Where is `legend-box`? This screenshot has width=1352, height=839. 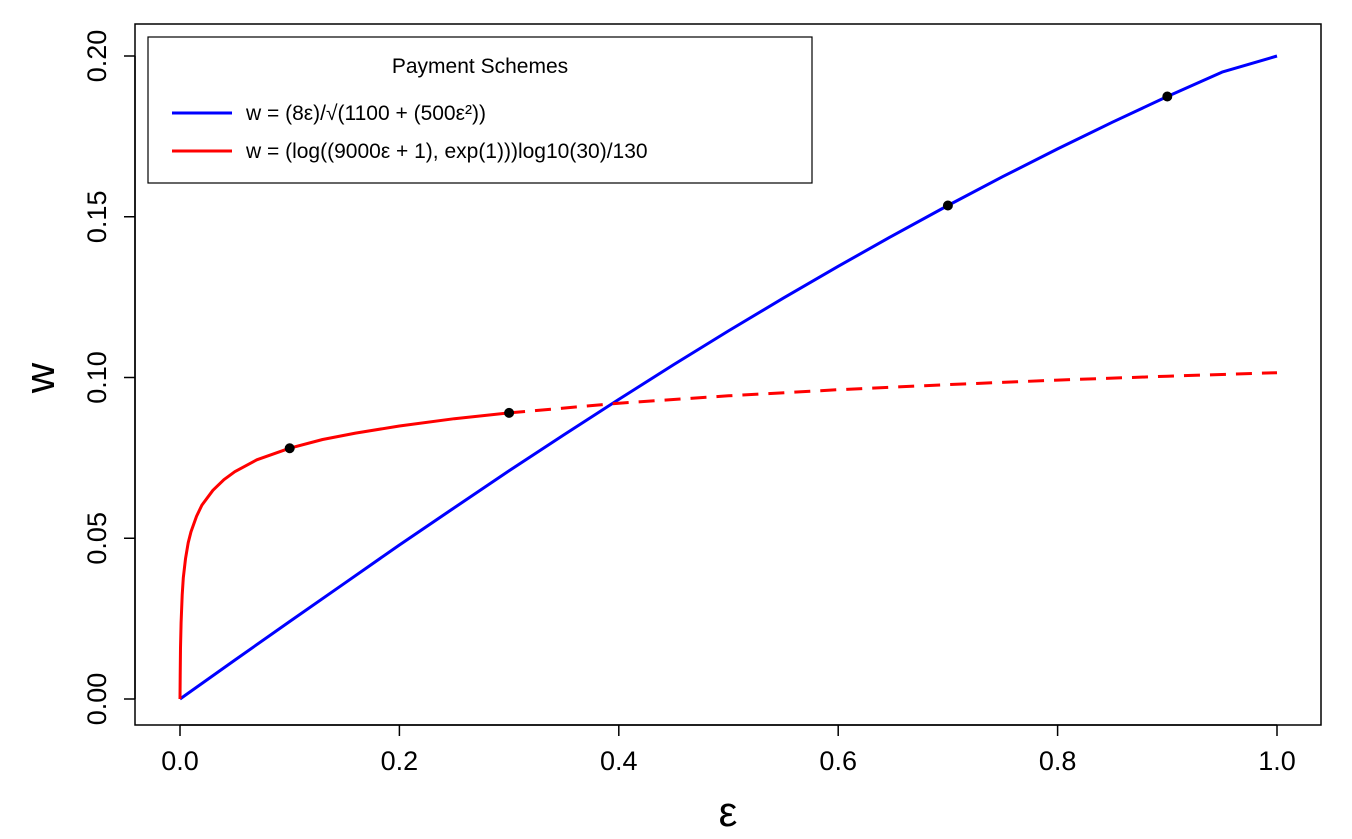 legend-box is located at coordinates (480, 110).